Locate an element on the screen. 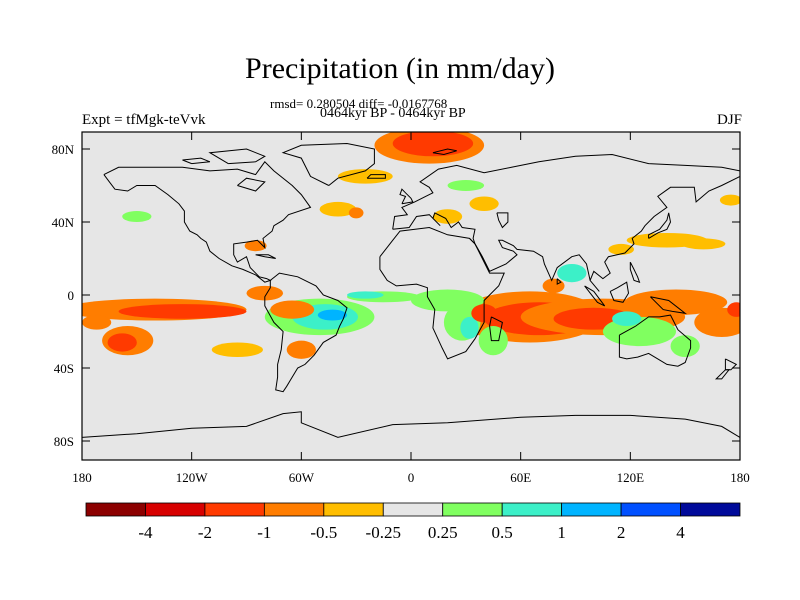  chart-title: Precipitation (in mm/day) is located at coordinates (400, 68).